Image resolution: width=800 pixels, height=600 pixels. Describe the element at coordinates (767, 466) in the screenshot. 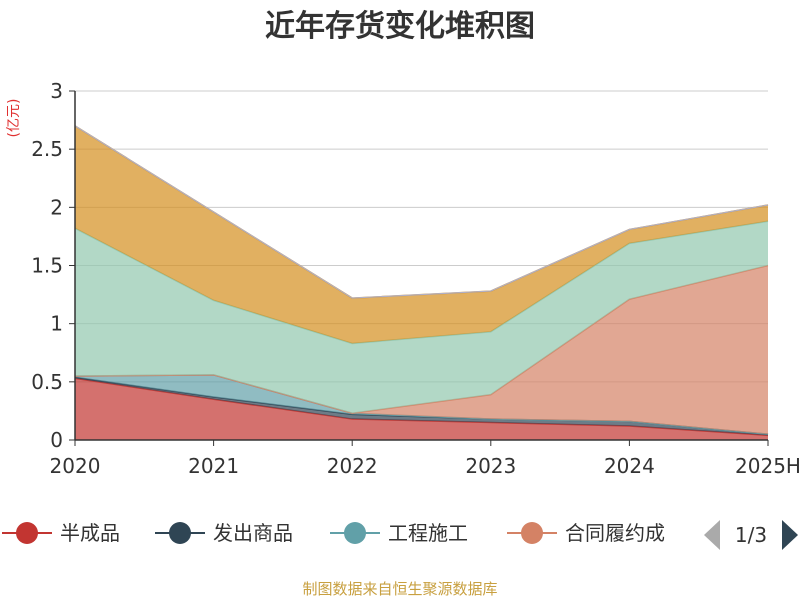

I see `x-tick-label: 2025H` at that location.